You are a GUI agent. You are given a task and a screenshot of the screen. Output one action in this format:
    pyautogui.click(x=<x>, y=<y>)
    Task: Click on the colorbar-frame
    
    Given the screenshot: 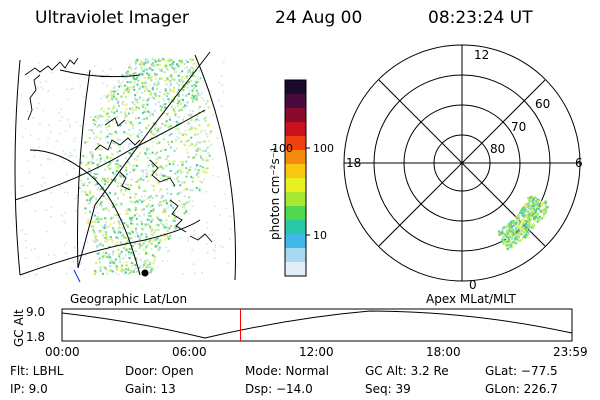 What is the action you would take?
    pyautogui.click(x=295, y=178)
    